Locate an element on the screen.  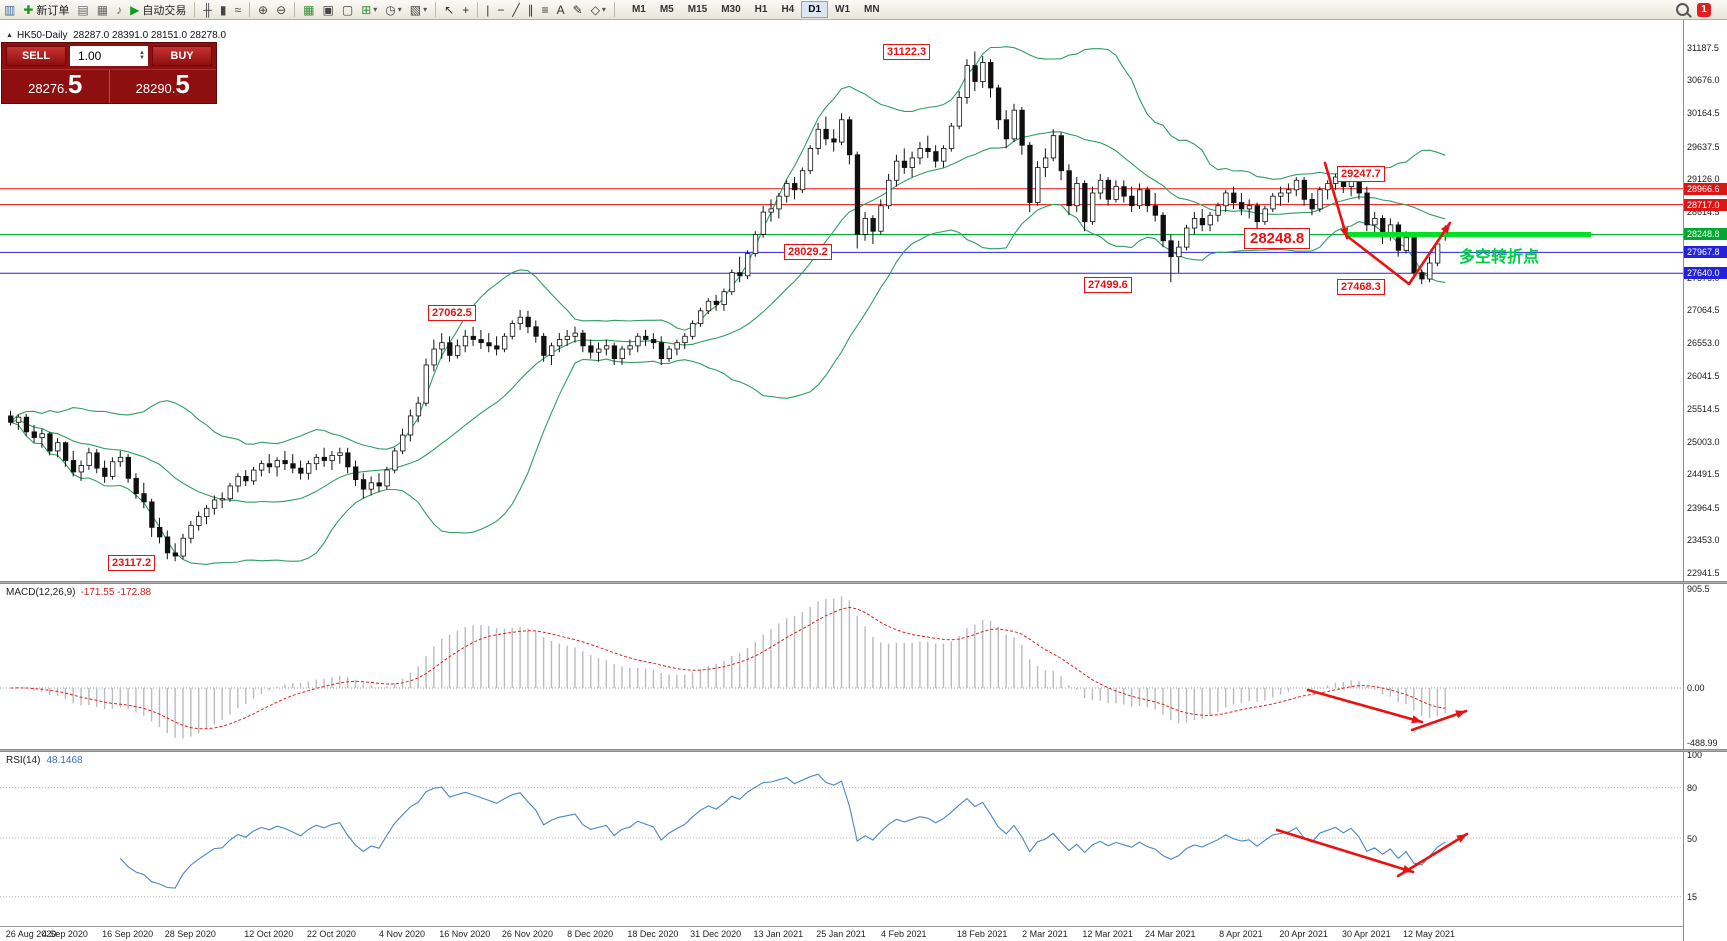
one-click-trading-panel: SELL 1.00 ▲ ▼ BUY 28276.5 28290.5 is located at coordinates (109, 73).